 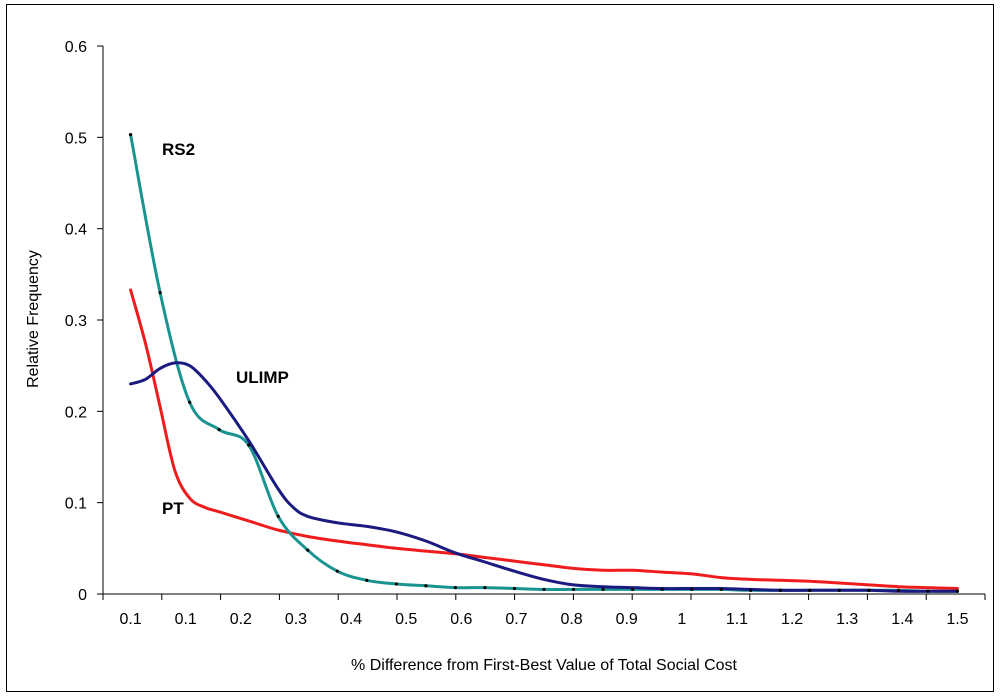 I want to click on x-tick-label: 0.9, so click(x=627, y=619).